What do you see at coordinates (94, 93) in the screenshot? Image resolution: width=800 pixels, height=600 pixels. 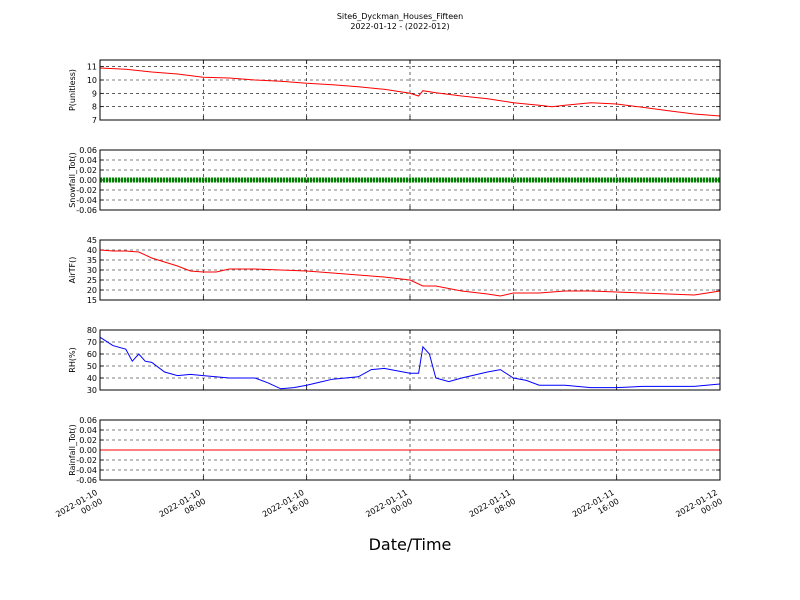 I see `y-tick-label: 9` at bounding box center [94, 93].